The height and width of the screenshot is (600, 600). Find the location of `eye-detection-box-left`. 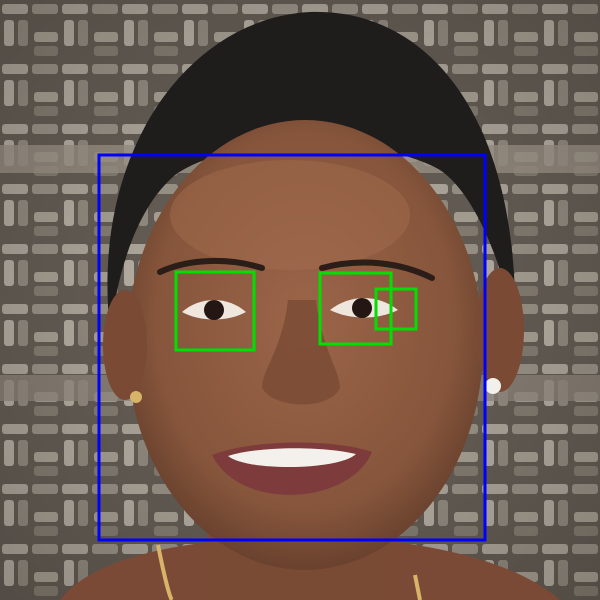

eye-detection-box-left is located at coordinates (215, 311).